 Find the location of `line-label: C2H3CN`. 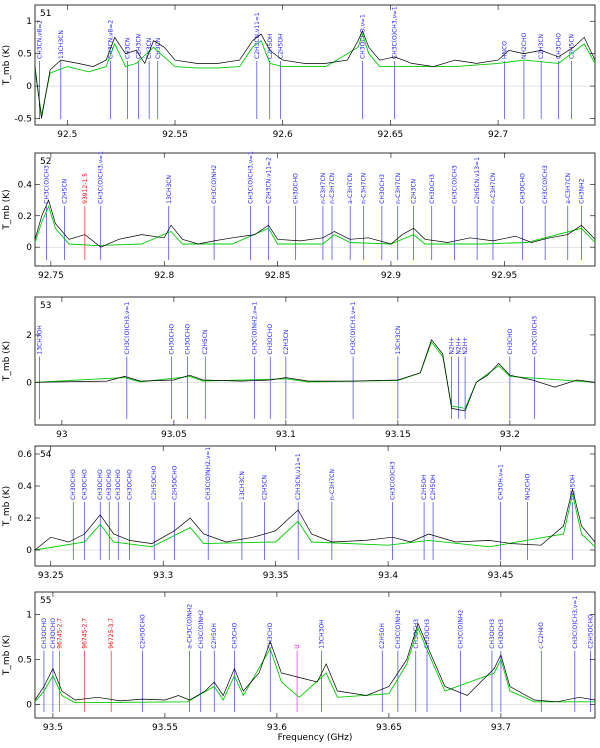

line-label: C2H3CN is located at coordinates (286, 342).